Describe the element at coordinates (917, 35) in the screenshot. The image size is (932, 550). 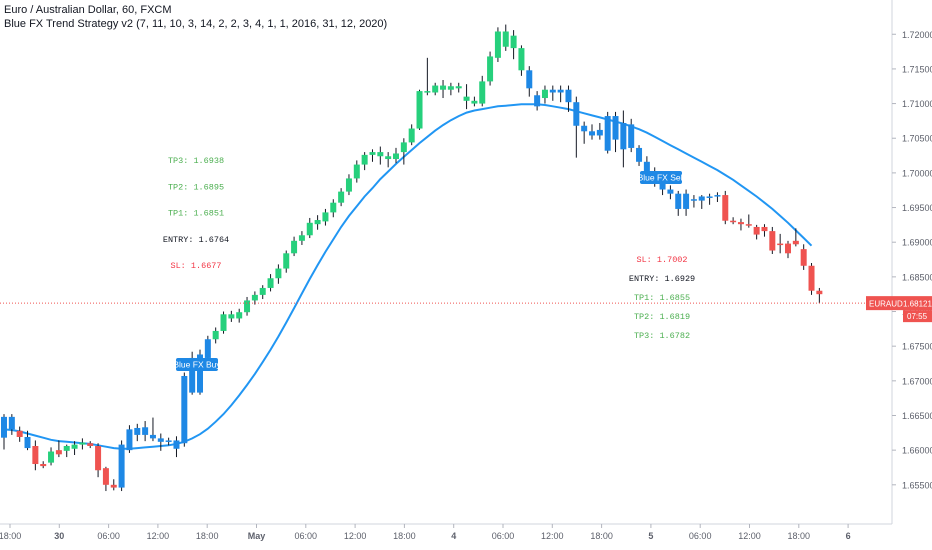
I see `y-tick-label: 1.72000` at that location.